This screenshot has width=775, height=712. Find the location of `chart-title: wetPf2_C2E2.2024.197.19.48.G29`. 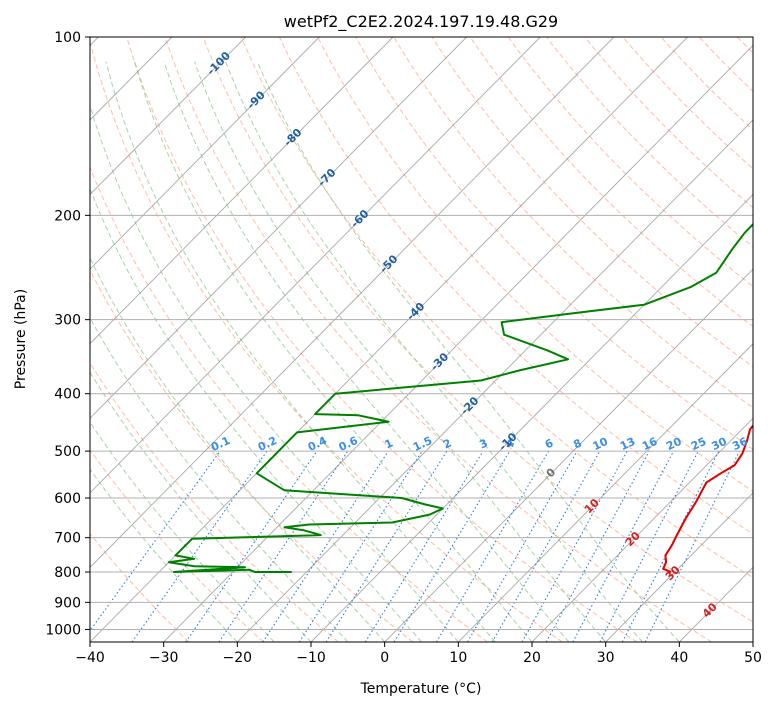

chart-title: wetPf2_C2E2.2024.197.19.48.G29 is located at coordinates (421, 22).